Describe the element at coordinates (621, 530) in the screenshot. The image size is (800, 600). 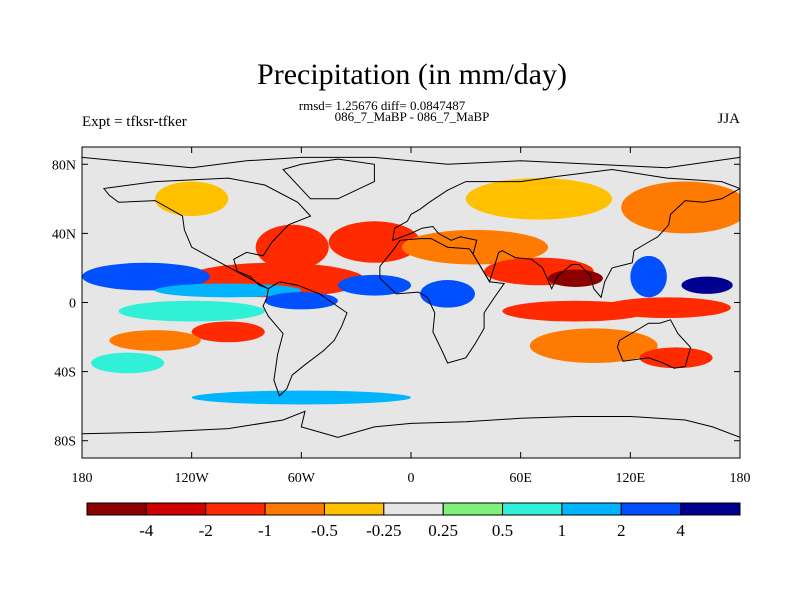
I see `colorbar-label: 2` at that location.